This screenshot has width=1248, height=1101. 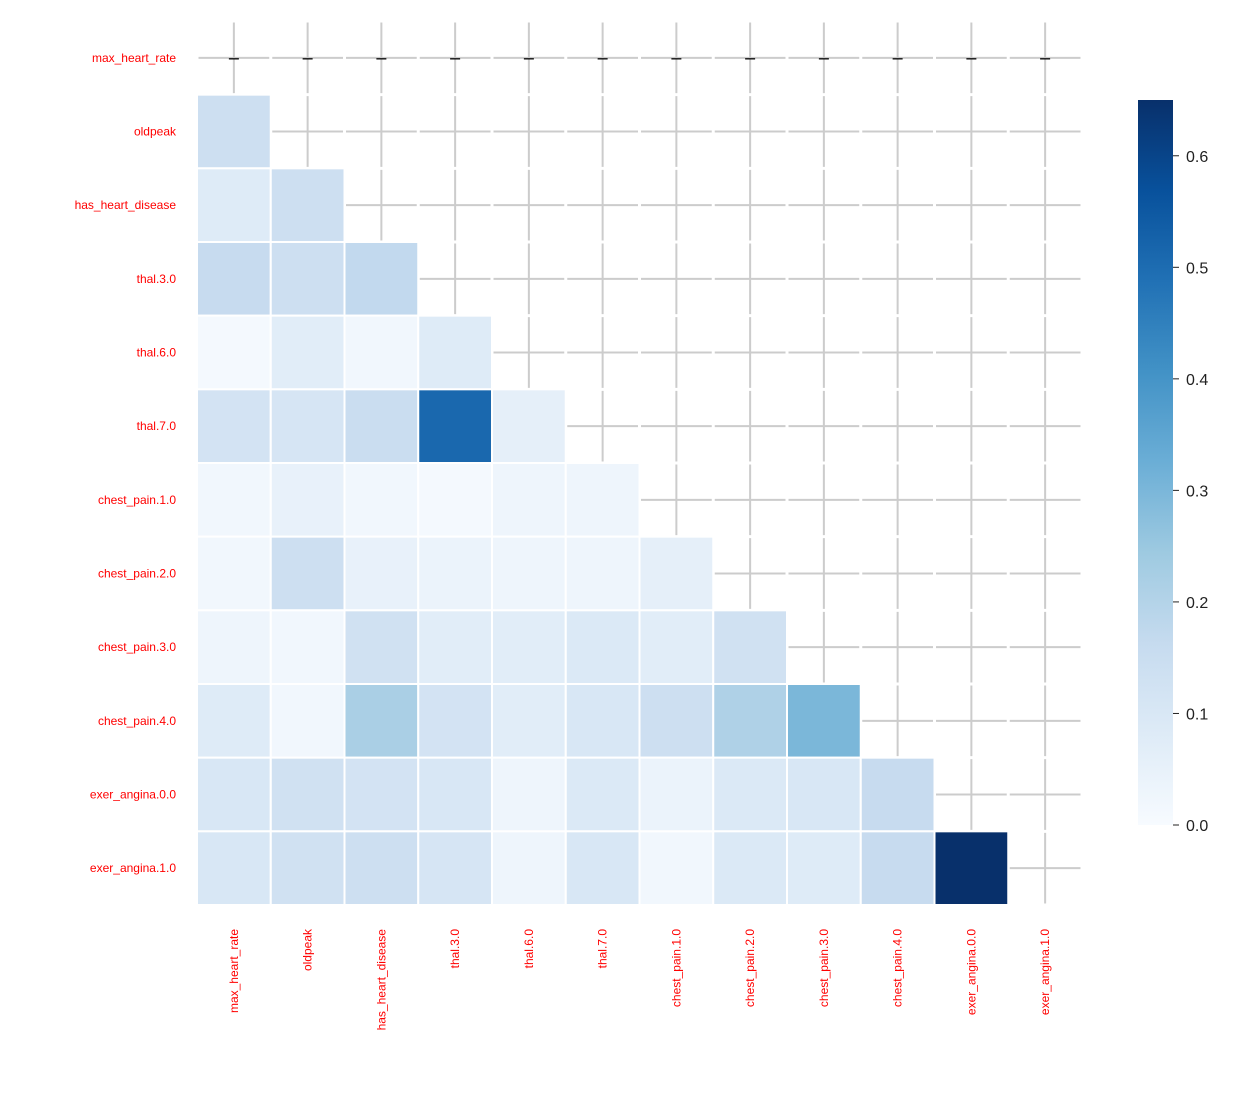 What do you see at coordinates (137, 574) in the screenshot?
I see `y-tick-label: chest_pain.2.0` at bounding box center [137, 574].